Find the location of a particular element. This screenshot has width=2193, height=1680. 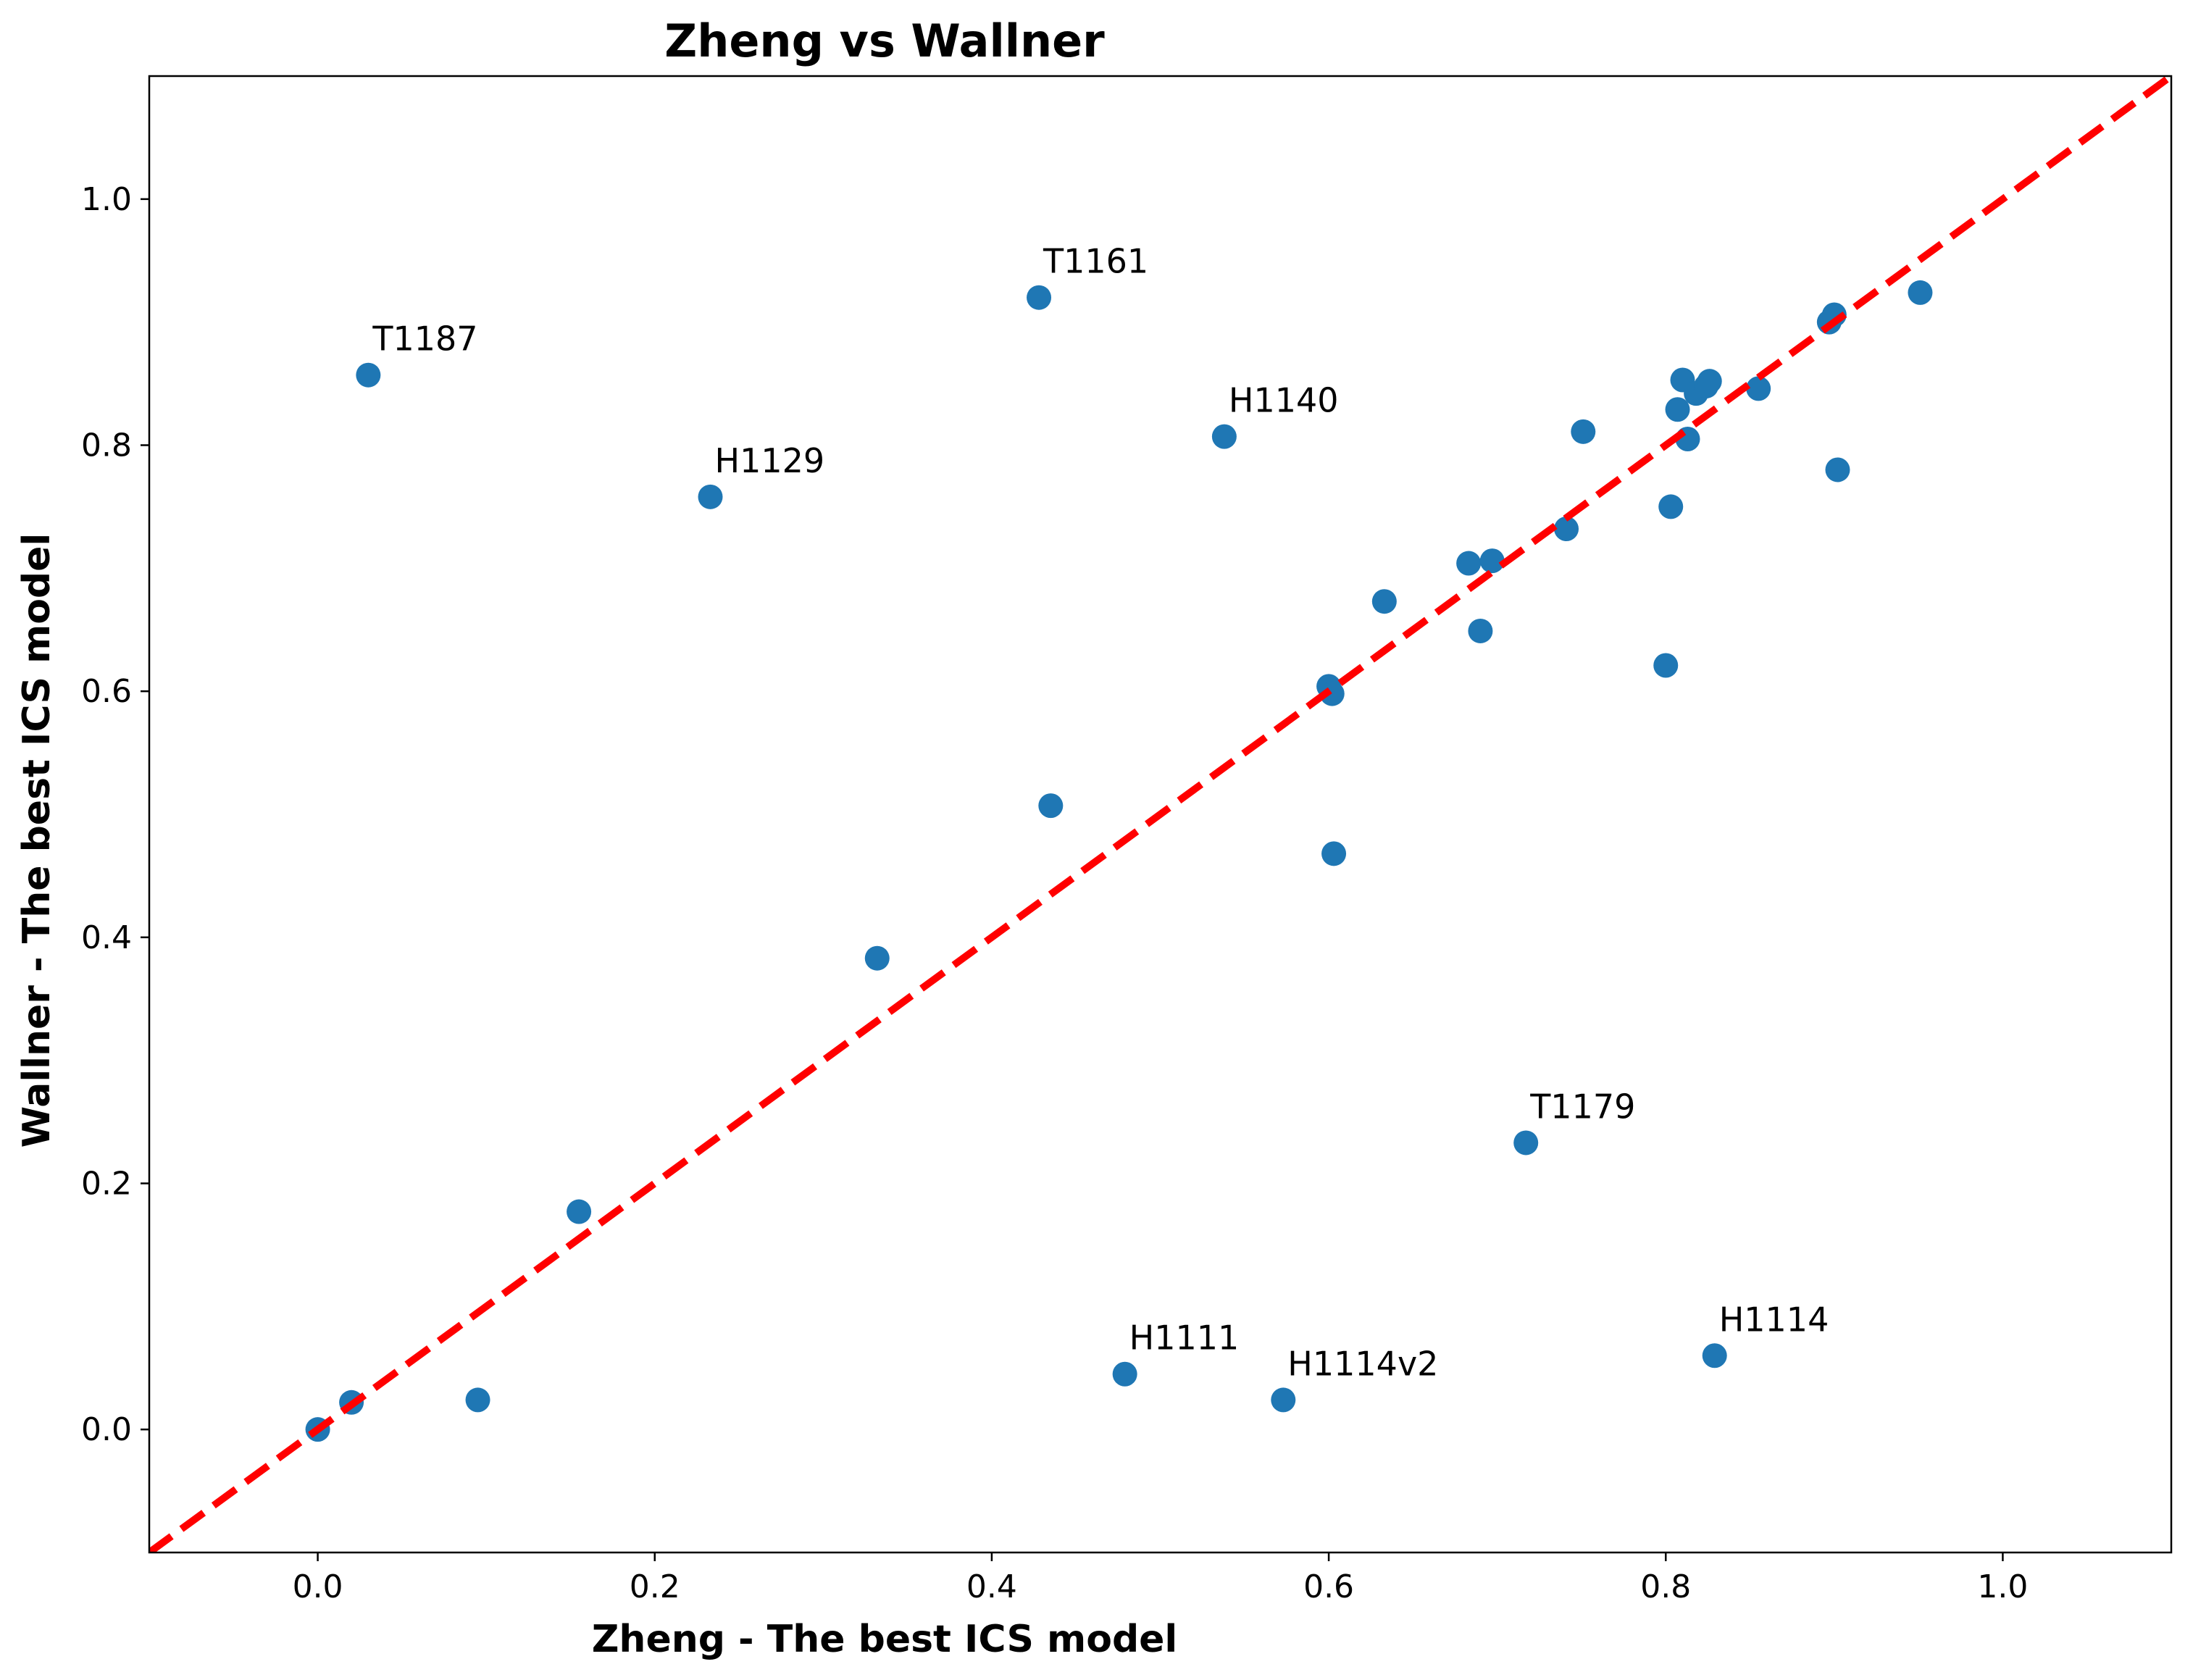

x-axis-label: Zheng - The best ICS model is located at coordinates (885, 1639).